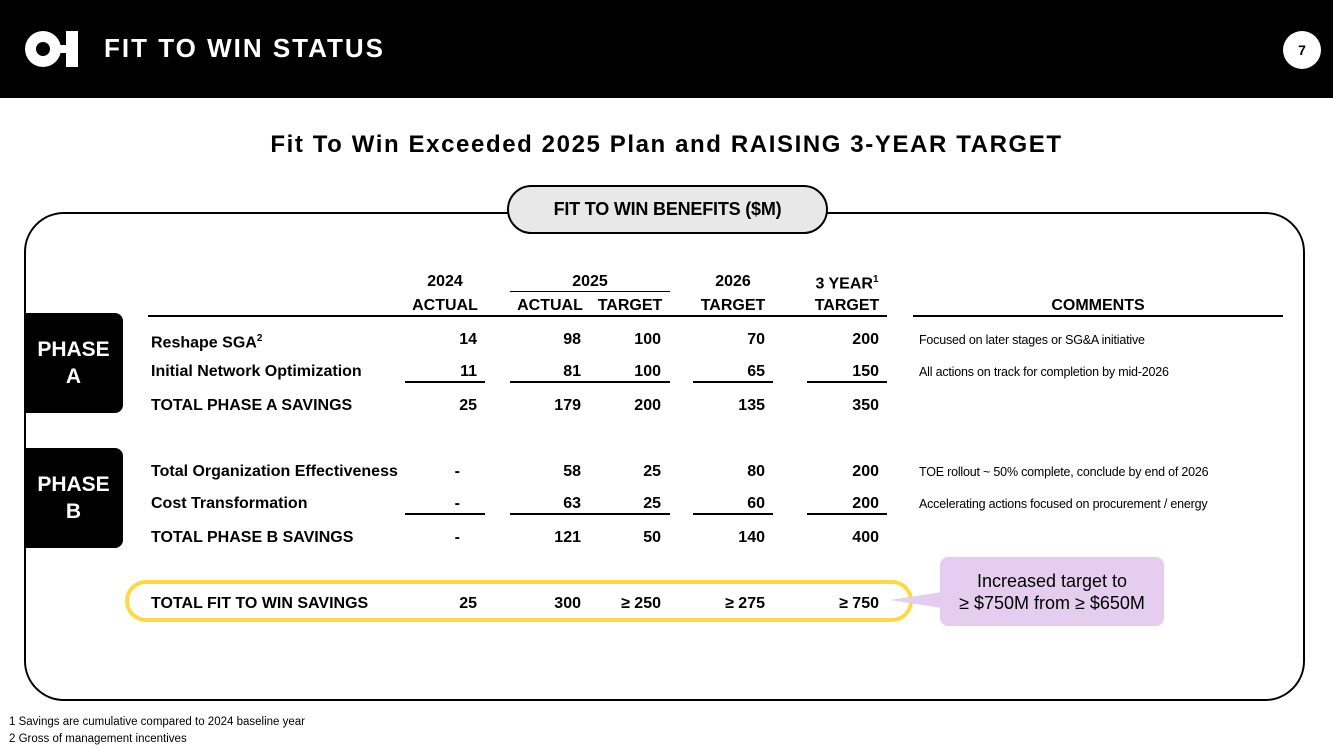 The height and width of the screenshot is (749, 1333). What do you see at coordinates (847, 305) in the screenshot?
I see `col-3year-sub: TARGET` at bounding box center [847, 305].